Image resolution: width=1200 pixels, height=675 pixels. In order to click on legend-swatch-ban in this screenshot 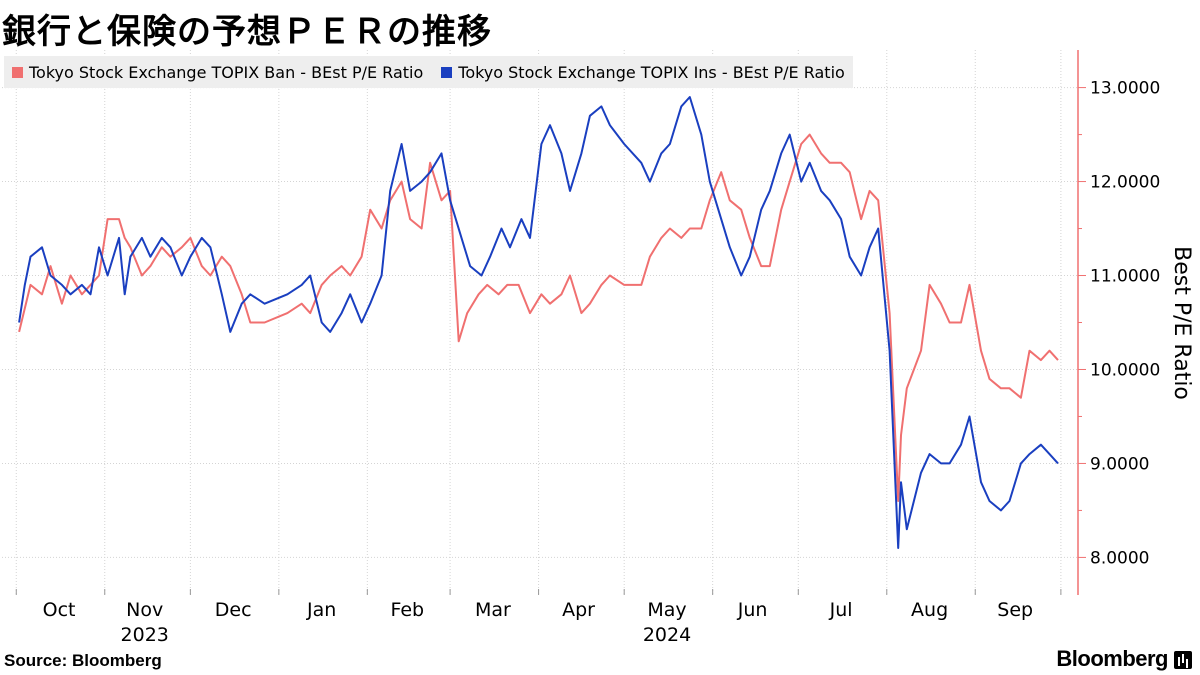, I will do `click(17, 72)`.